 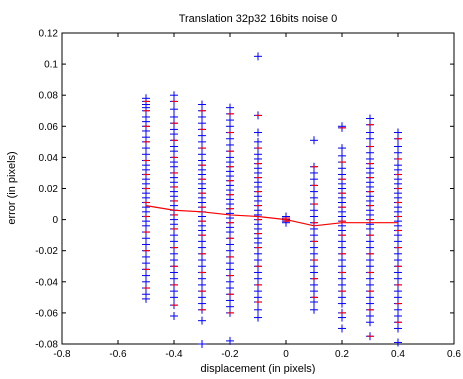 I want to click on x-axis-label: displacement (in pixels), so click(x=258, y=368).